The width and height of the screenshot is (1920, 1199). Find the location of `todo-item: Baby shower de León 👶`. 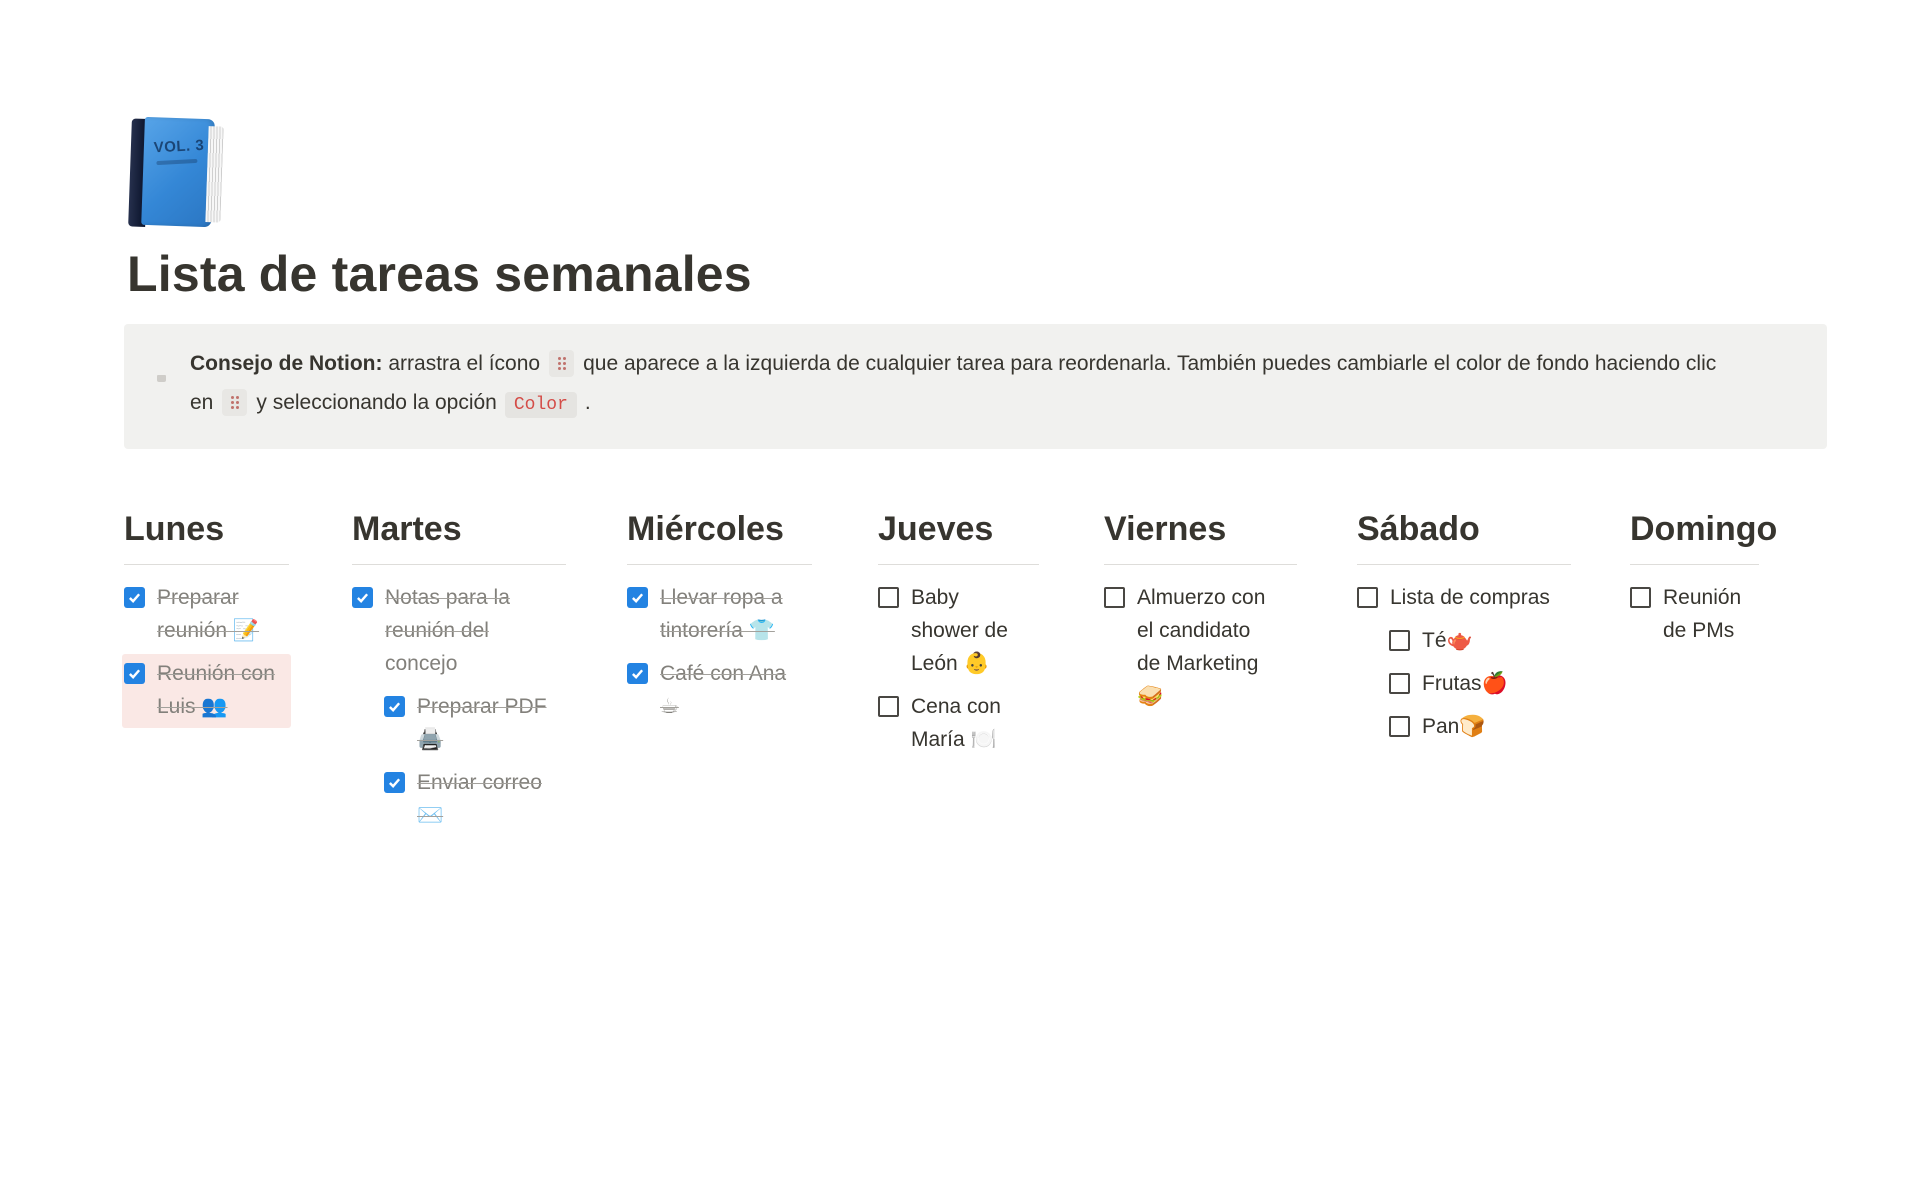

todo-item: Baby shower de León 👶 is located at coordinates (958, 631).